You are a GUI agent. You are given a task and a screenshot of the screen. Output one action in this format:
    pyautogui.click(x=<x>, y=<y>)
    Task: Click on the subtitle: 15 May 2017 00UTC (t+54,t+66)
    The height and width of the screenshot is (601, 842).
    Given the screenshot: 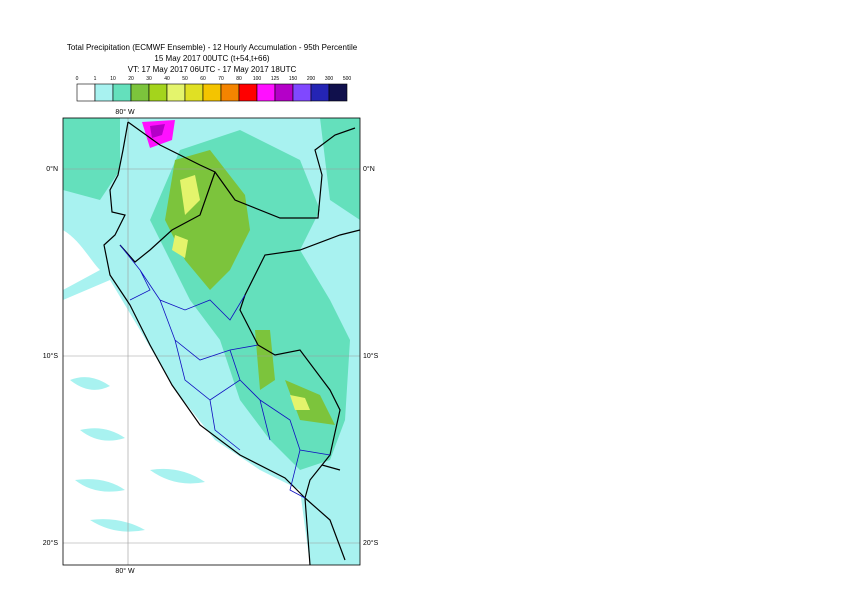 What is the action you would take?
    pyautogui.click(x=212, y=58)
    